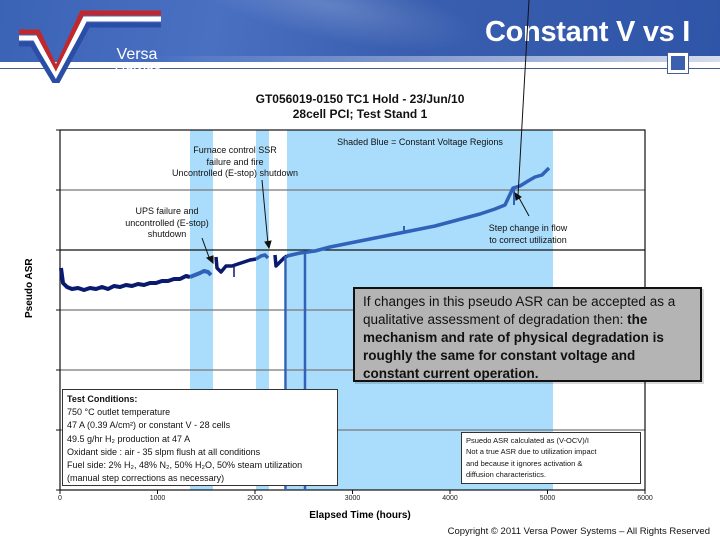 The height and width of the screenshot is (540, 720). Describe the element at coordinates (528, 239) in the screenshot. I see `step-line-2: to correct utilization` at that location.